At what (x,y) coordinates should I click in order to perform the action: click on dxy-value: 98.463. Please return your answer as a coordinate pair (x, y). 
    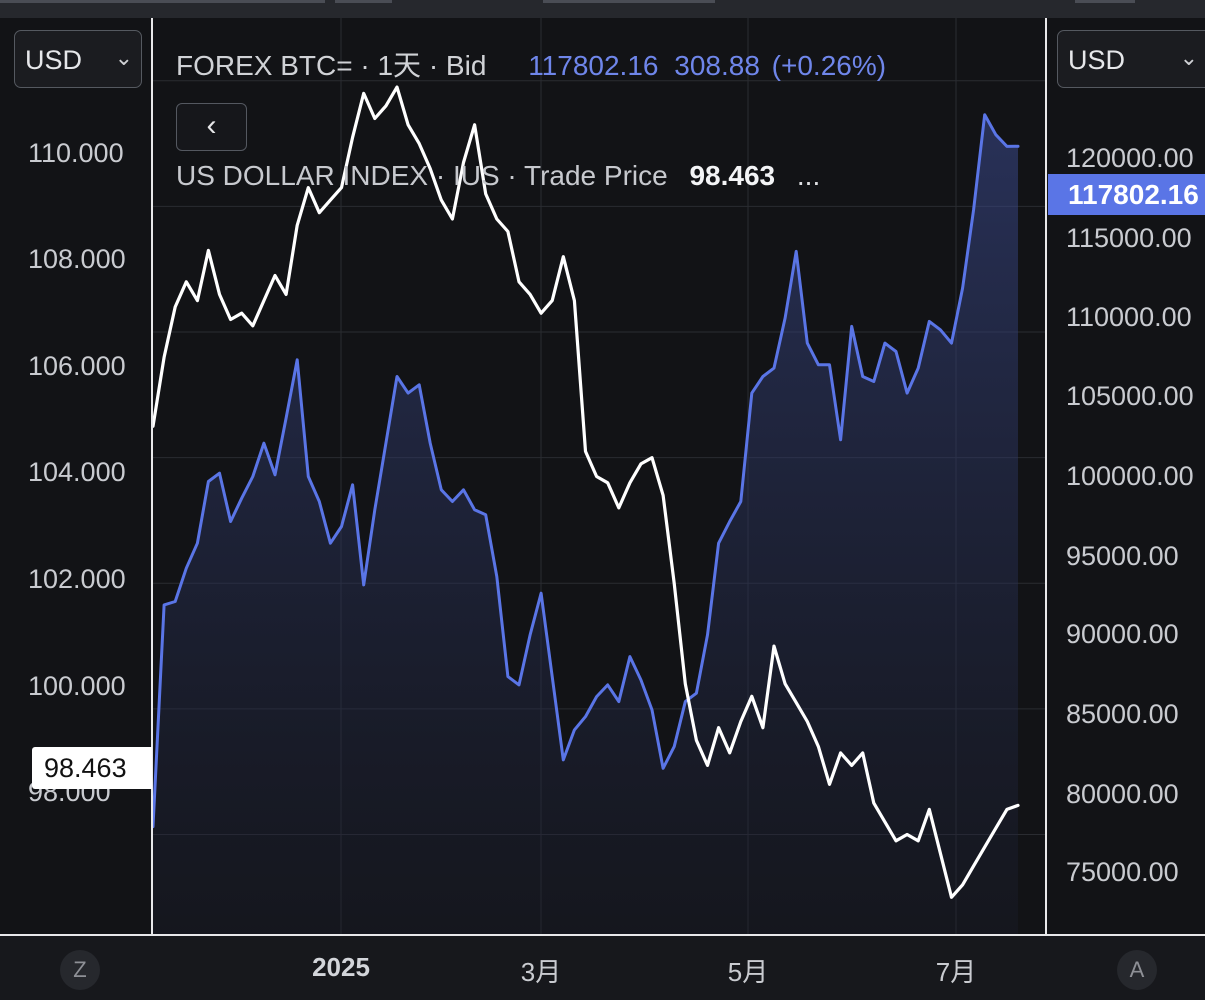
    Looking at the image, I should click on (732, 175).